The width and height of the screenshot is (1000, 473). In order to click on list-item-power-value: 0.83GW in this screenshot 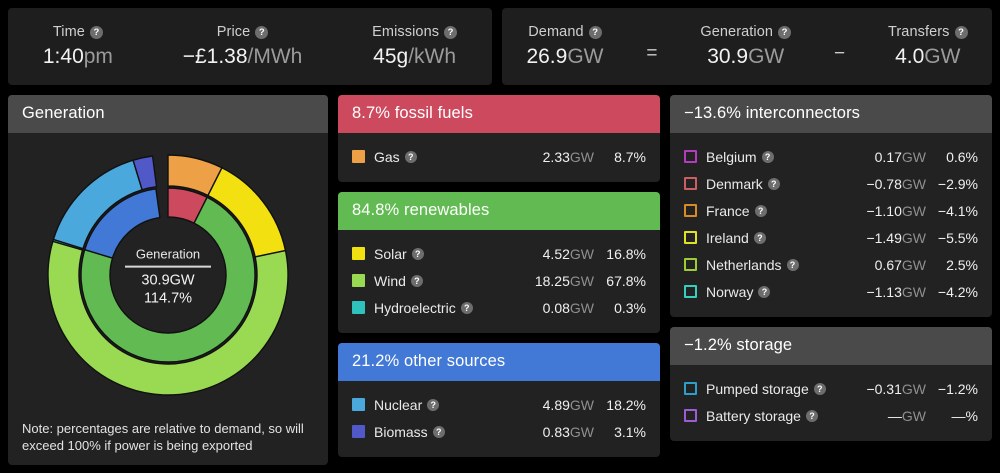, I will do `click(557, 432)`.